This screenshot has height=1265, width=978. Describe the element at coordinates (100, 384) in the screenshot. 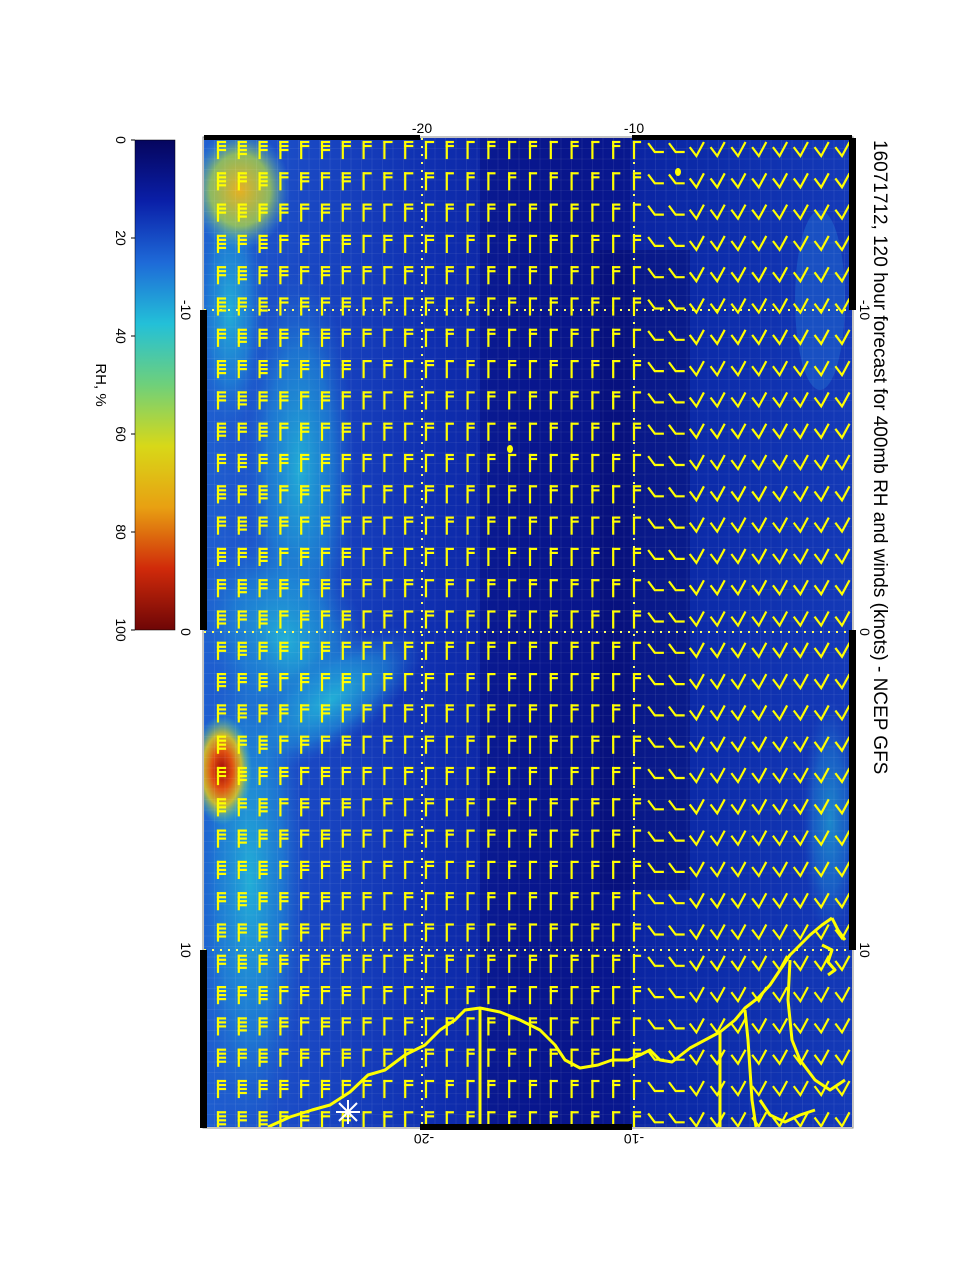

I see `colorbar-label: RH, %` at that location.